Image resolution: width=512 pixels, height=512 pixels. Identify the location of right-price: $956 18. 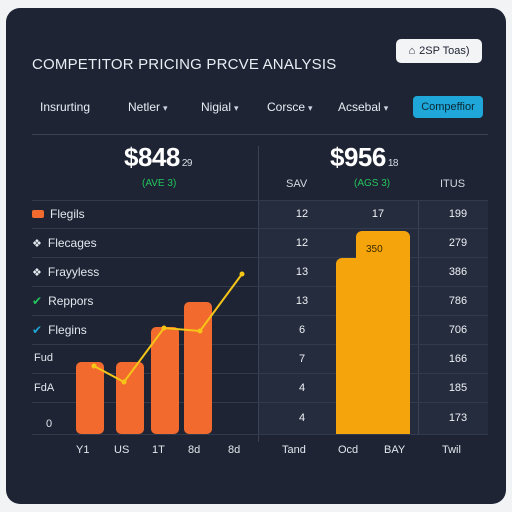
(364, 157).